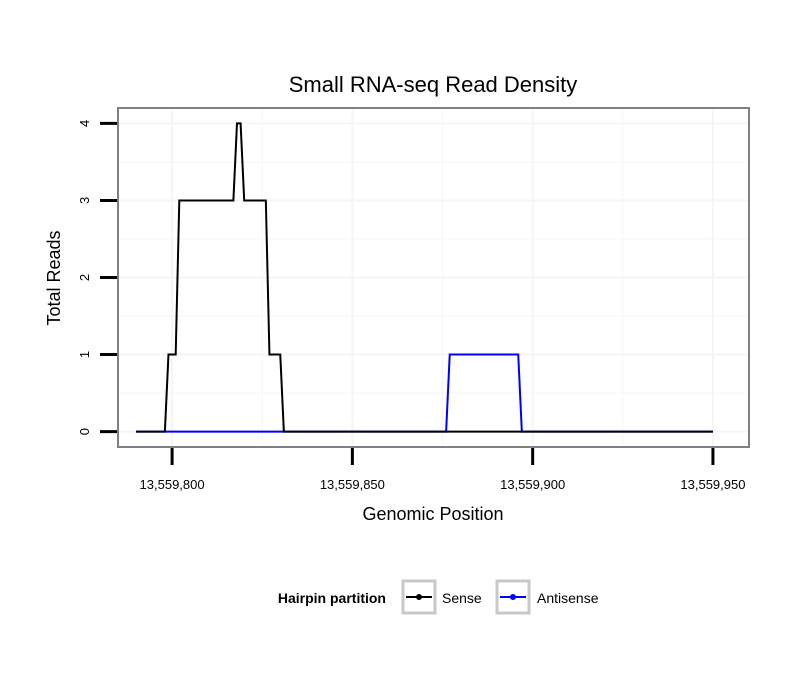 The width and height of the screenshot is (810, 690). Describe the element at coordinates (442, 470) in the screenshot. I see `x-axis-ticks: 13,559,800 13,559,850 13,559,900 13,559,950` at that location.